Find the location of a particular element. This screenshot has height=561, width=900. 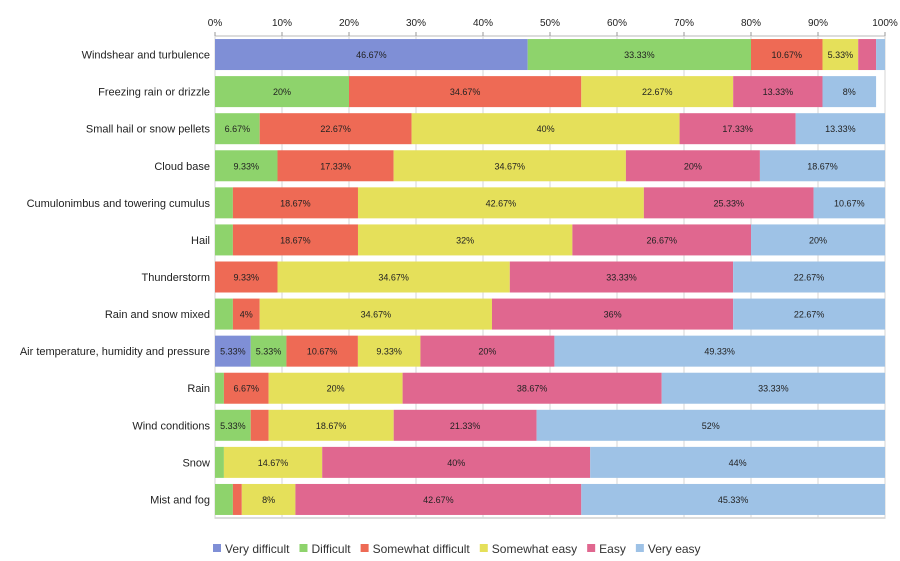

category-label: Cumulonimbus and towering cumulus is located at coordinates (119, 204).